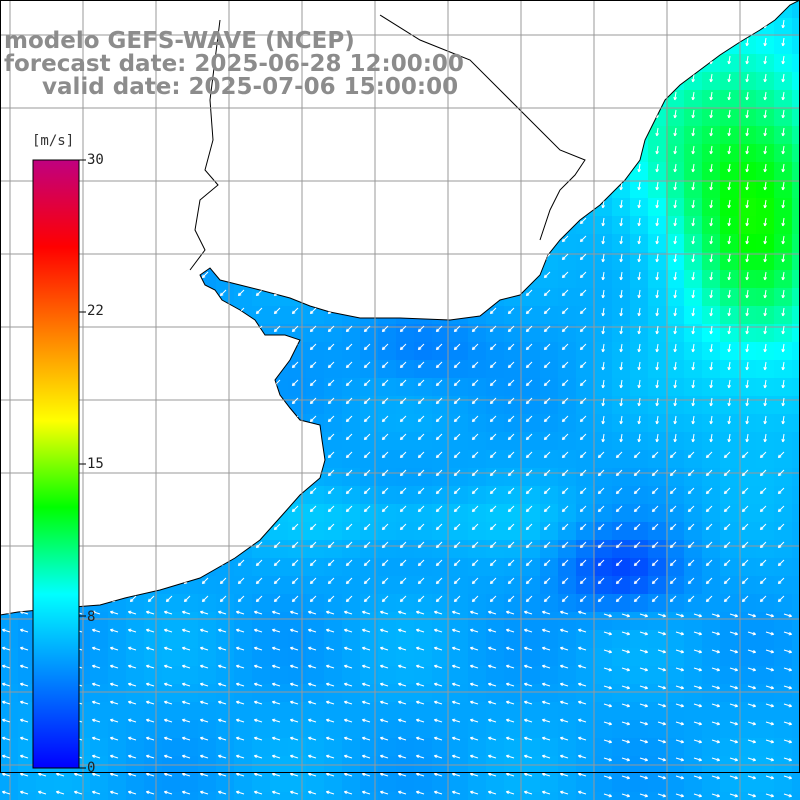 This screenshot has width=800, height=800. What do you see at coordinates (56, 464) in the screenshot?
I see `colorbar` at bounding box center [56, 464].